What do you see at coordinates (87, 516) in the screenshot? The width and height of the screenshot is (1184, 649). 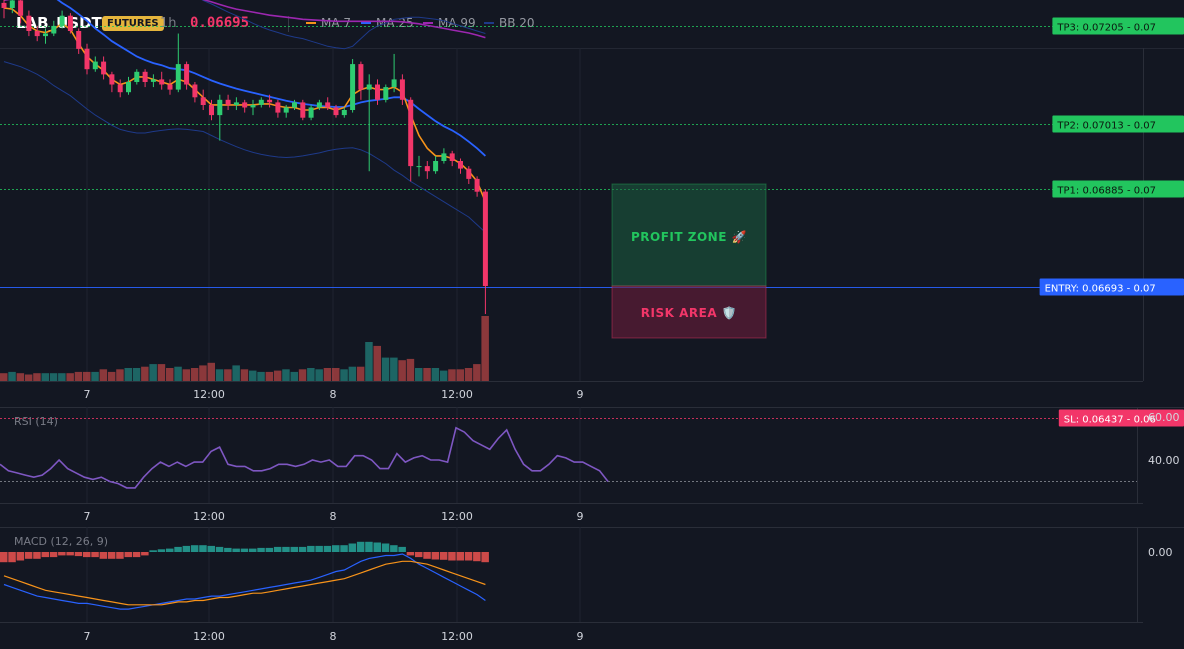 I see `time-tick-label: 7` at bounding box center [87, 516].